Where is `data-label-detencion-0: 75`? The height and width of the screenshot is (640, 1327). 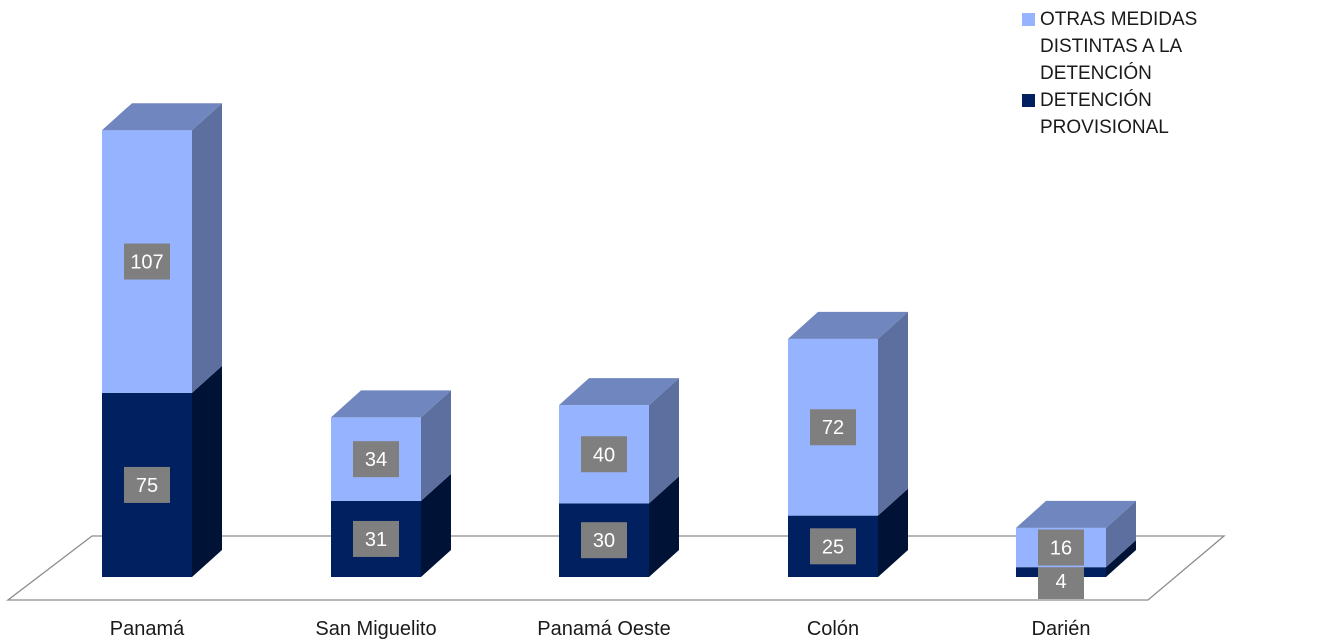 data-label-detencion-0: 75 is located at coordinates (147, 486).